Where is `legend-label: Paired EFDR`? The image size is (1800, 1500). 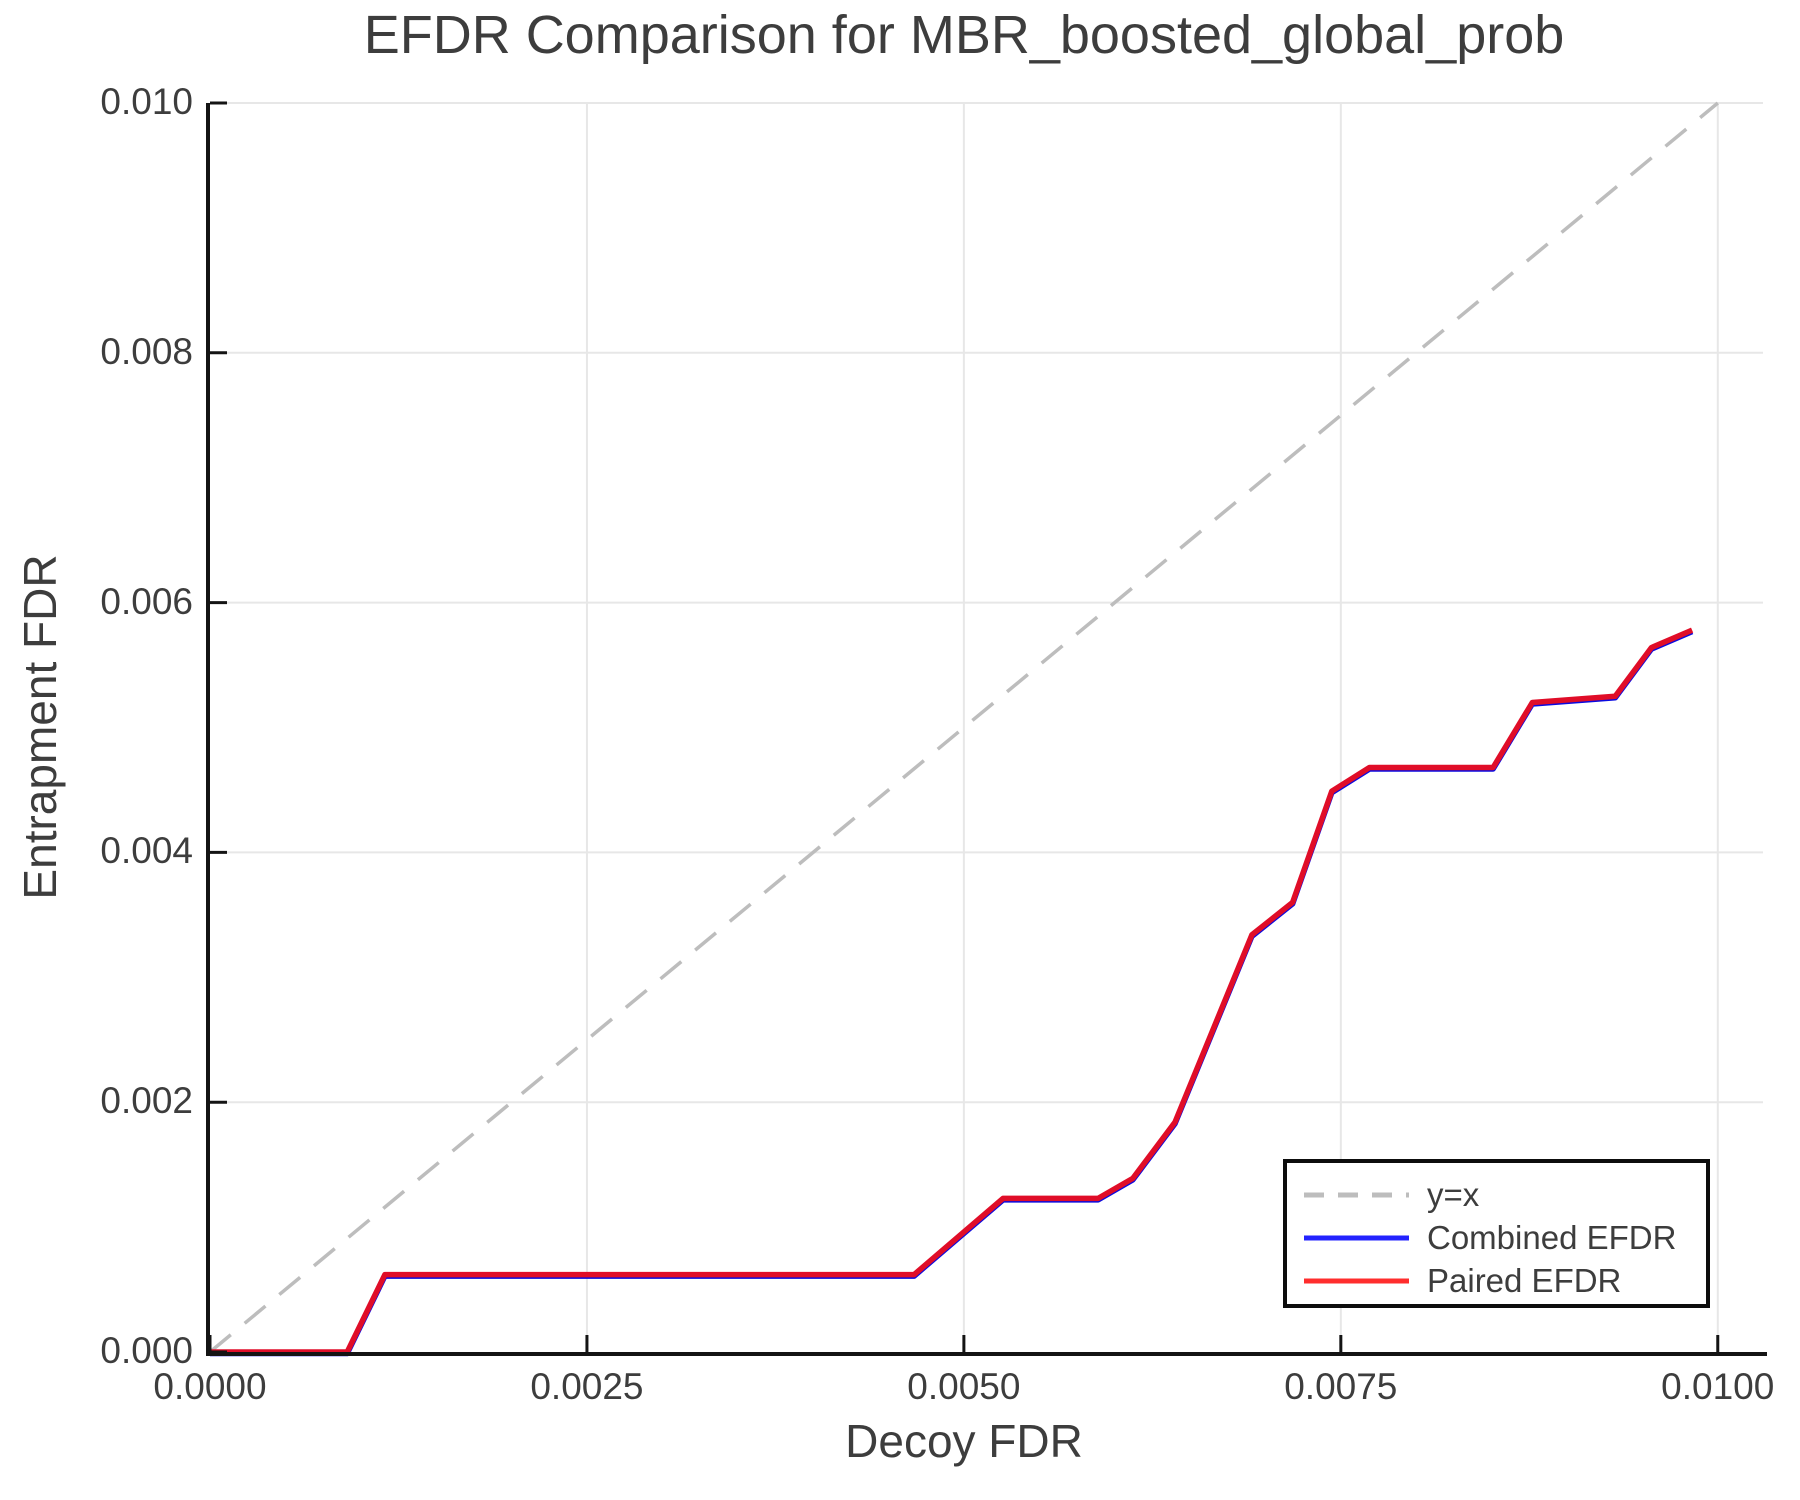 legend-label: Paired EFDR is located at coordinates (1524, 1280).